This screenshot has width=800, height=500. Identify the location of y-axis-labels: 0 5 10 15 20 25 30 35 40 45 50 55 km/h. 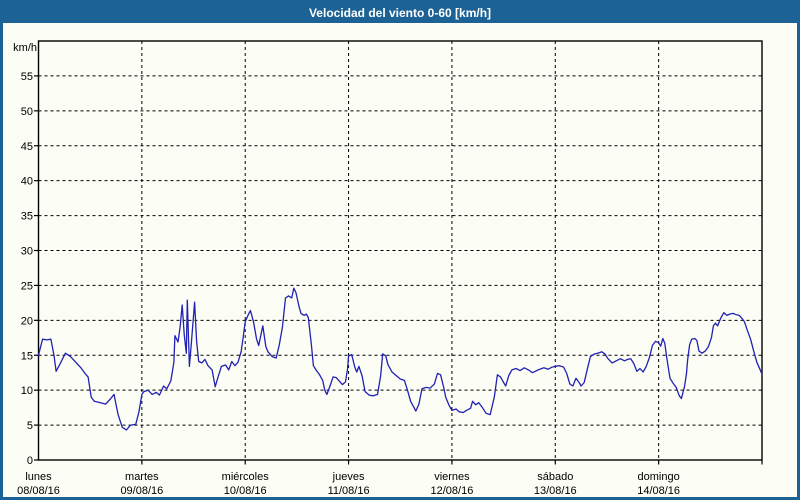
(25, 254).